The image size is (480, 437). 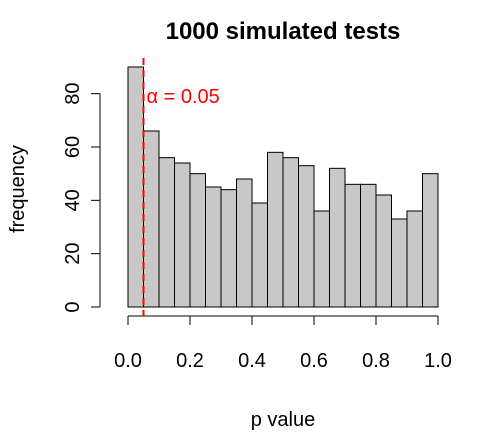 What do you see at coordinates (73, 254) in the screenshot?
I see `y-tick-label: 20` at bounding box center [73, 254].